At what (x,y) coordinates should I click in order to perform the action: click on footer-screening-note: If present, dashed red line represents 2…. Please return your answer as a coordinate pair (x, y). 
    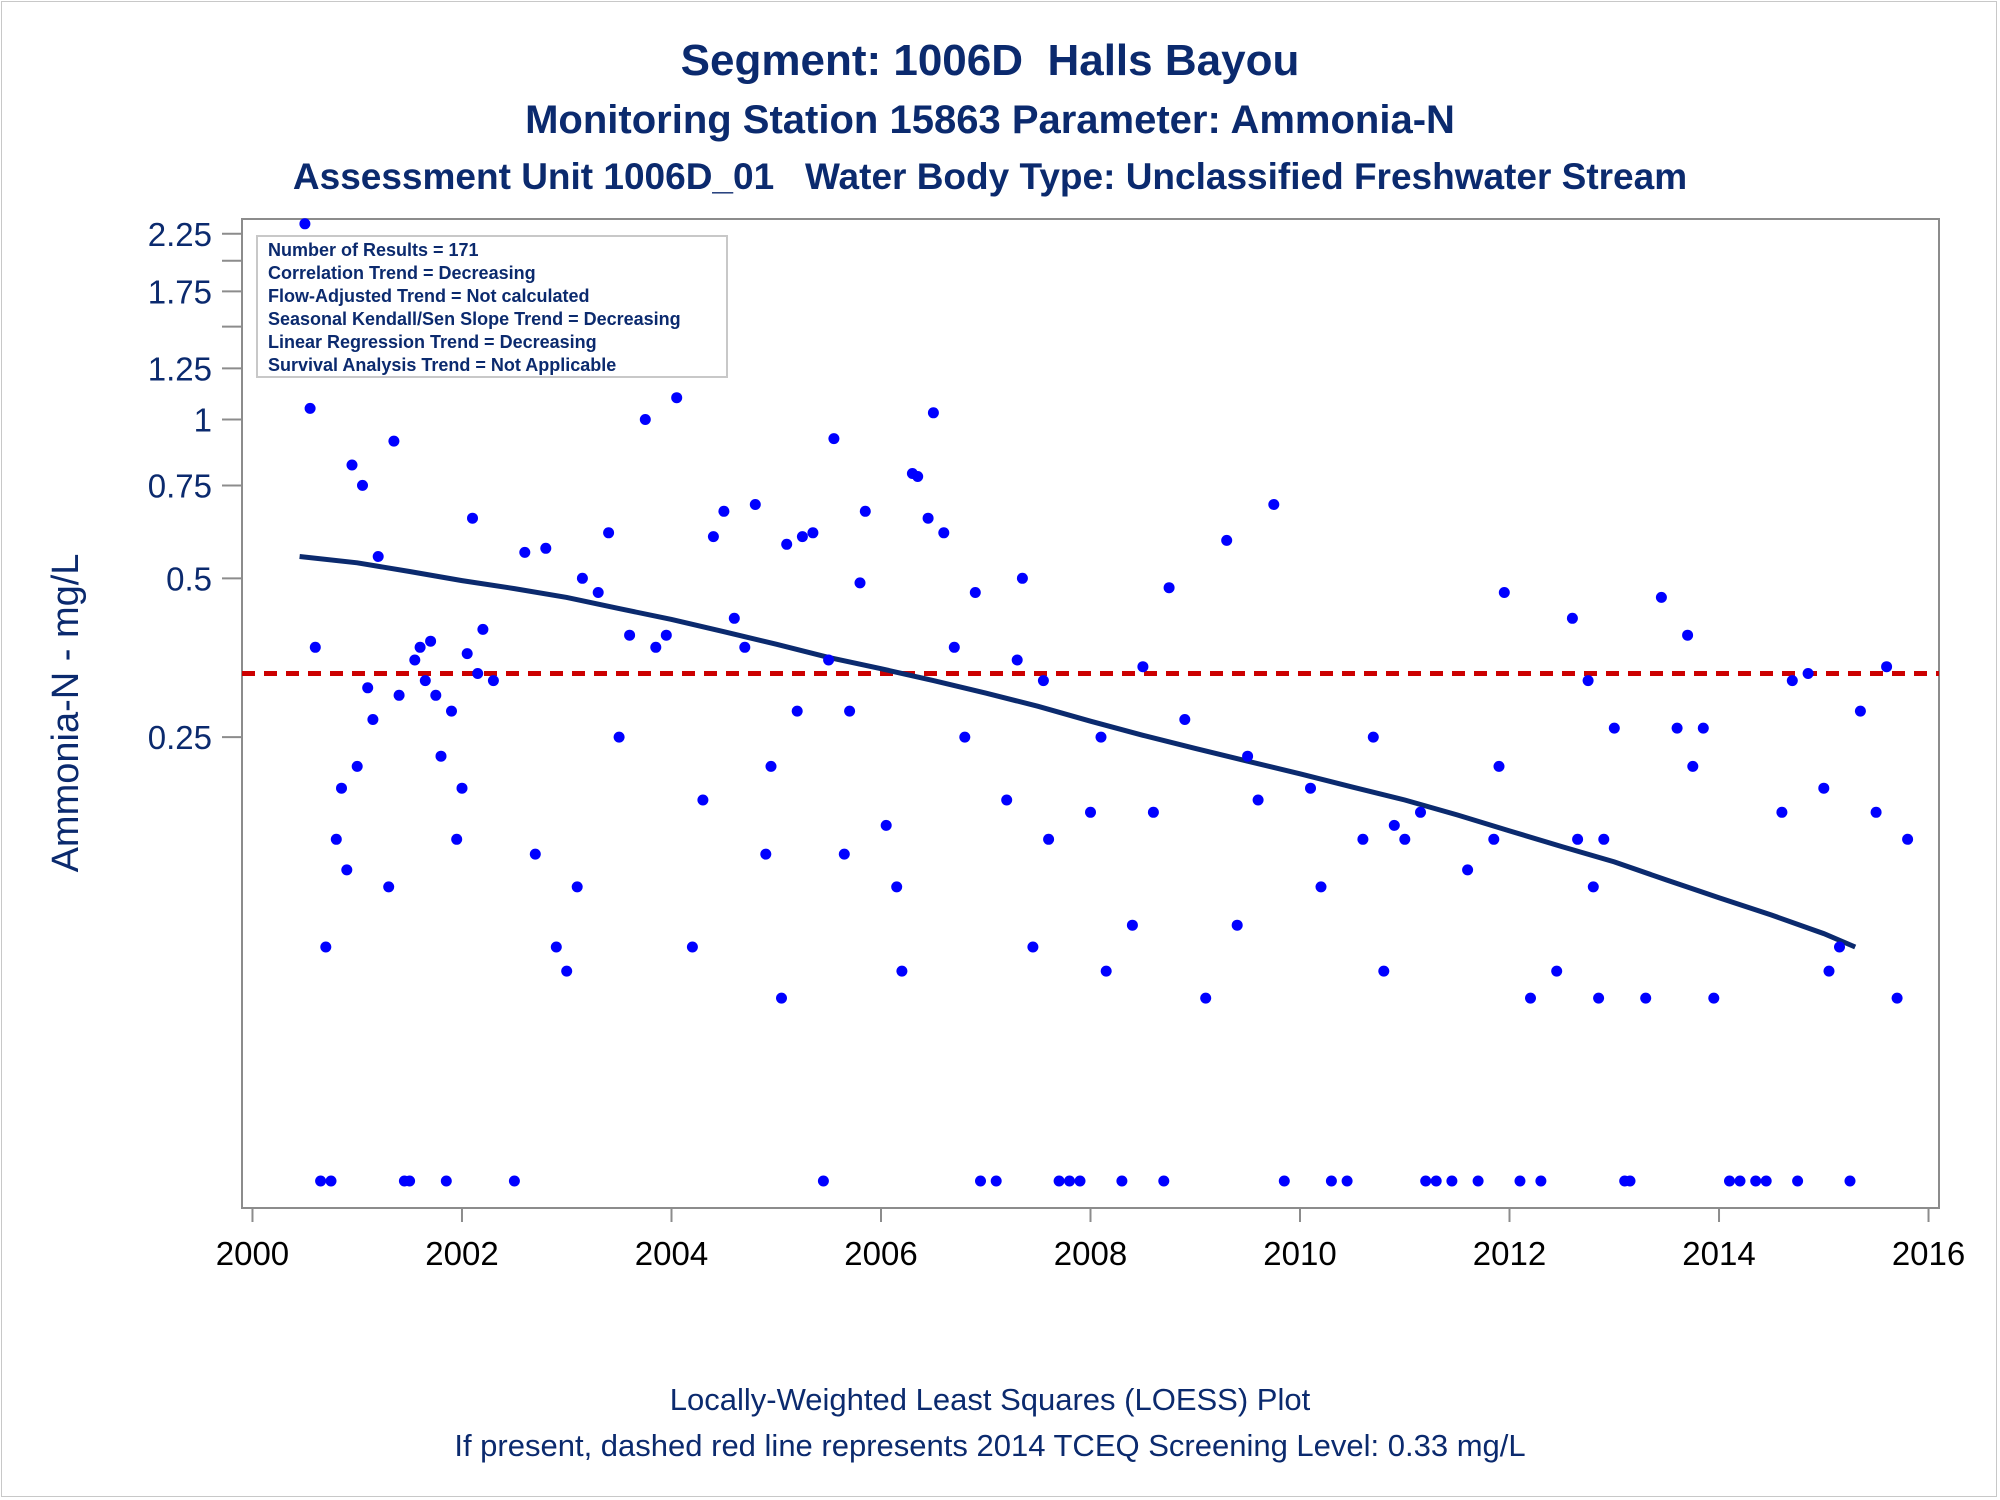
    Looking at the image, I should click on (990, 1445).